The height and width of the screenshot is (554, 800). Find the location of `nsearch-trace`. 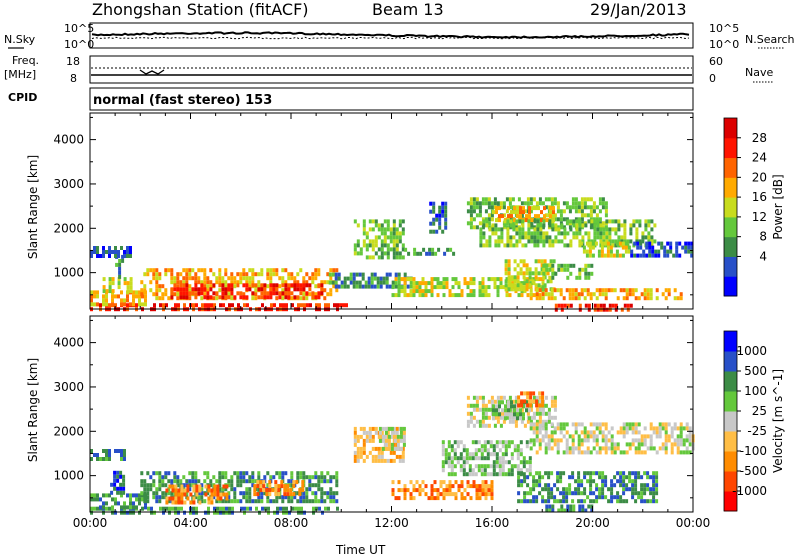

nsearch-trace is located at coordinates (390, 38).